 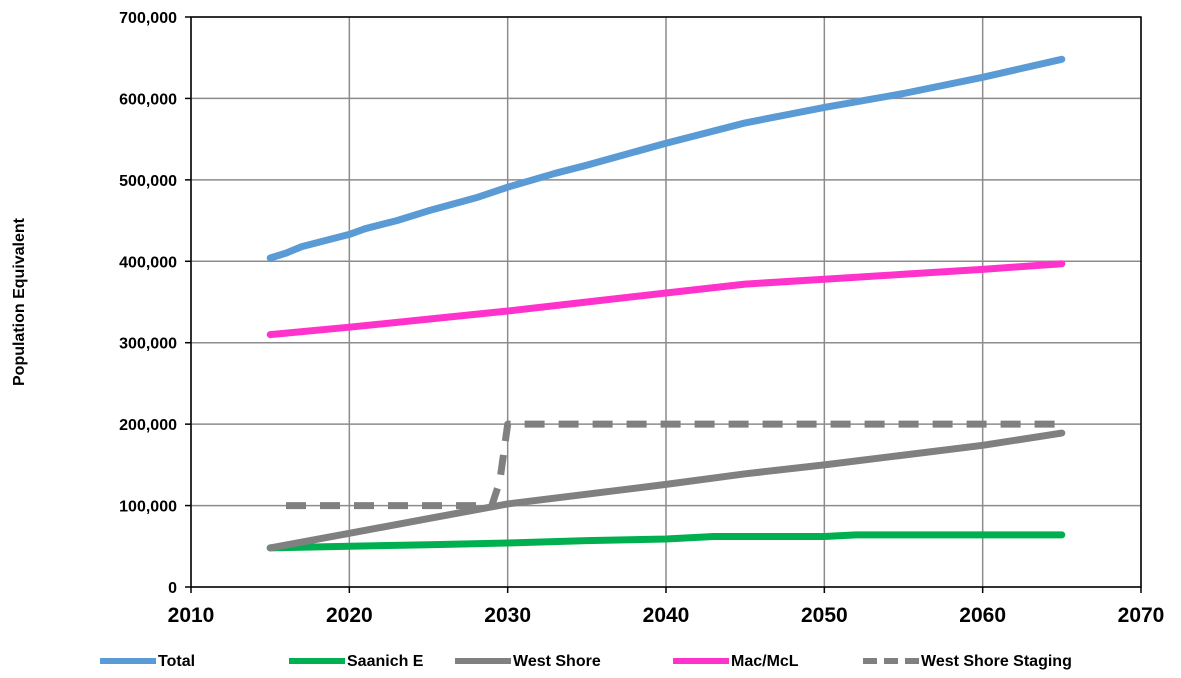 What do you see at coordinates (349, 615) in the screenshot?
I see `x-tick-label: 2020` at bounding box center [349, 615].